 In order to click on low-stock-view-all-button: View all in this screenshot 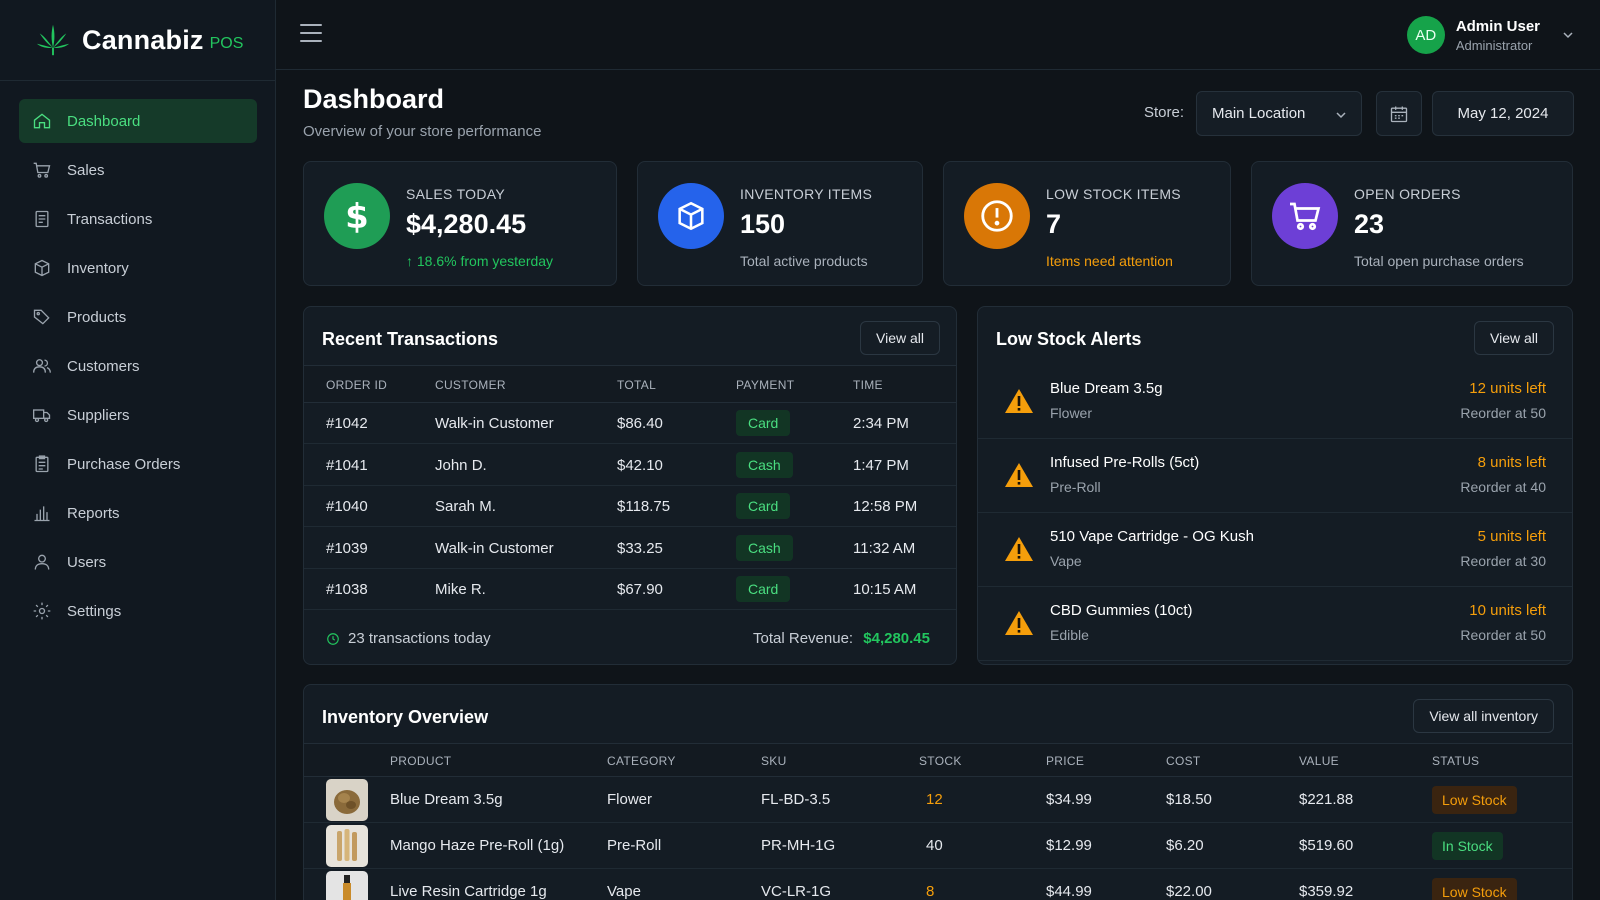, I will do `click(1514, 338)`.